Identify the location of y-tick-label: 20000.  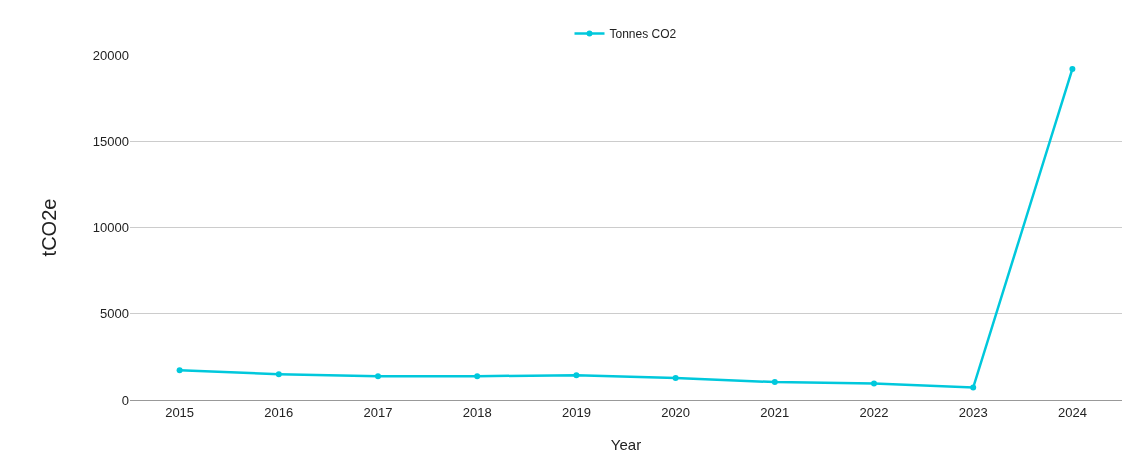
(110, 55).